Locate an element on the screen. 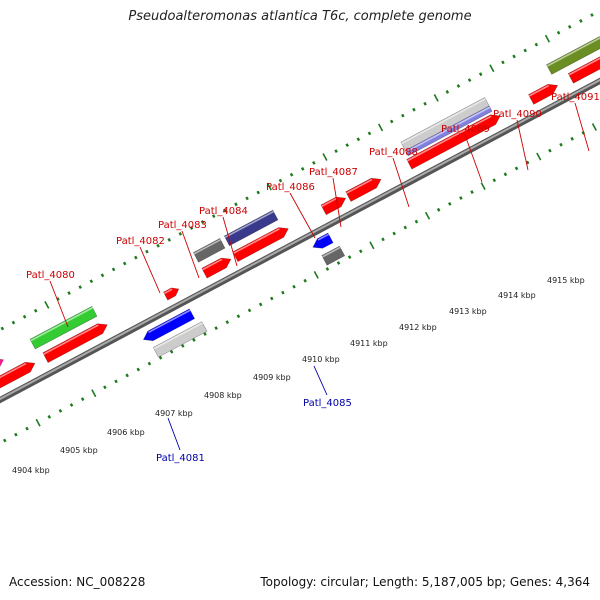 The image size is (600, 600). ruler-label: 4915 kbp is located at coordinates (566, 280).